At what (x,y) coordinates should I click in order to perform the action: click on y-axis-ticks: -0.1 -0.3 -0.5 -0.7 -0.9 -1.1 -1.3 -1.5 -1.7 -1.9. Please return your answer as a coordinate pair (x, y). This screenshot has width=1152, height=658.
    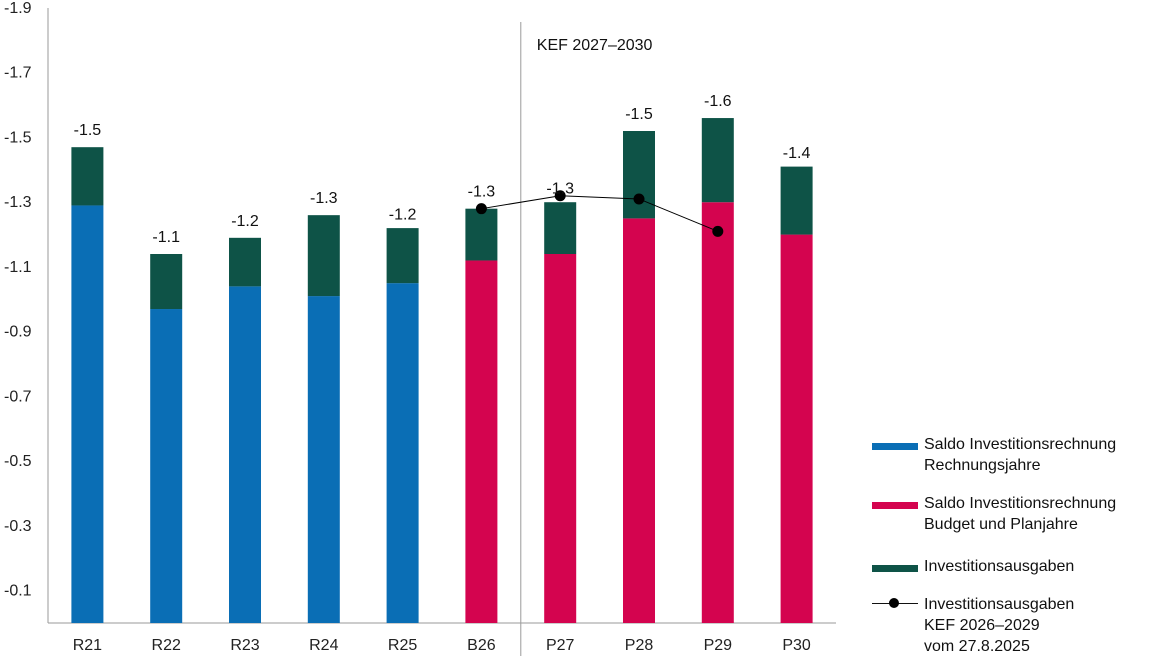
    Looking at the image, I should click on (18, 300).